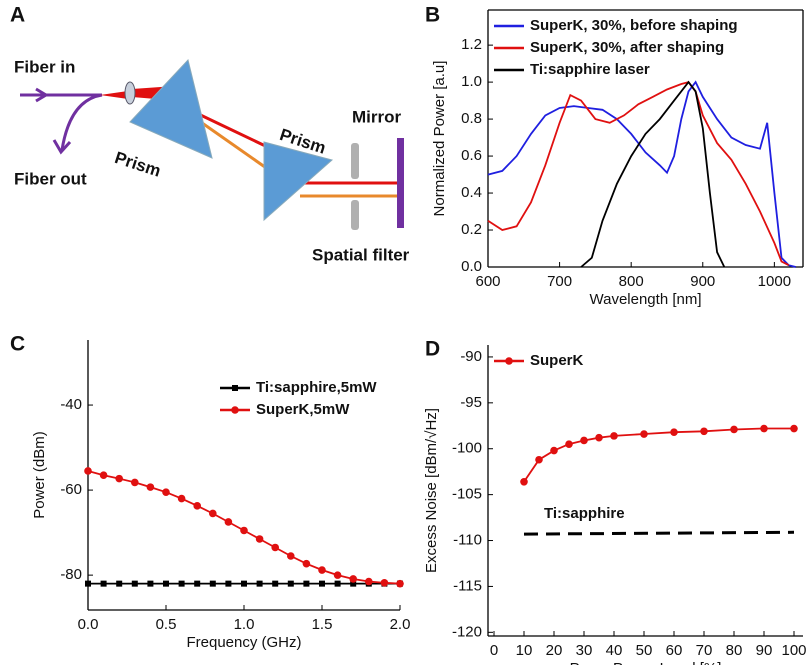 This screenshot has height=665, width=811. Describe the element at coordinates (554, 650) in the screenshot. I see `x-tick-label: 20` at that location.